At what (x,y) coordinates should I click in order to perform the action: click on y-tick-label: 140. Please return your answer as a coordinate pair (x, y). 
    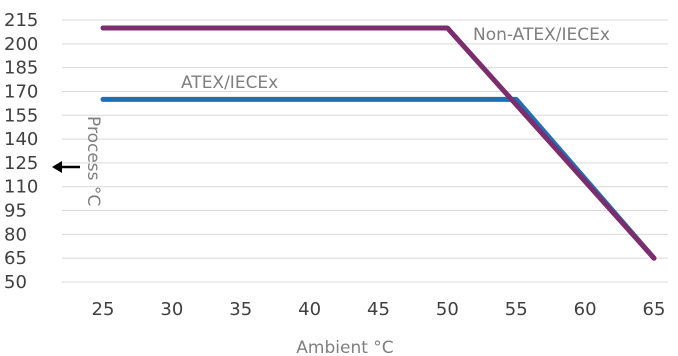
    Looking at the image, I should click on (21, 139).